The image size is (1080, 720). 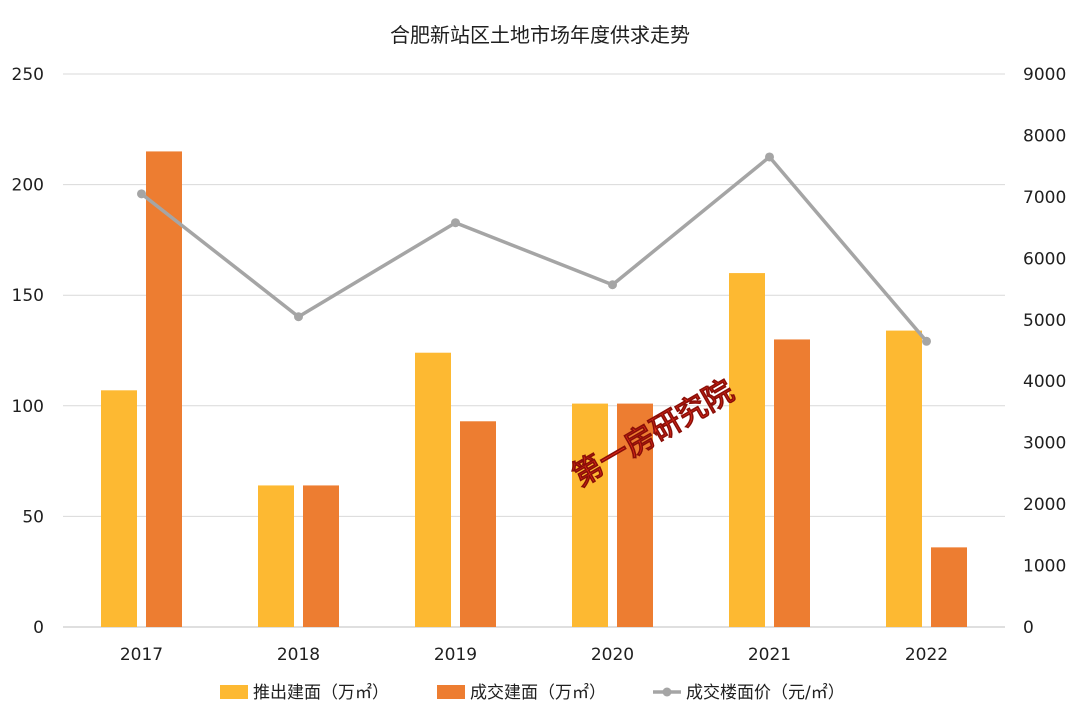 I want to click on x-tick-label: 2020, so click(x=612, y=655).